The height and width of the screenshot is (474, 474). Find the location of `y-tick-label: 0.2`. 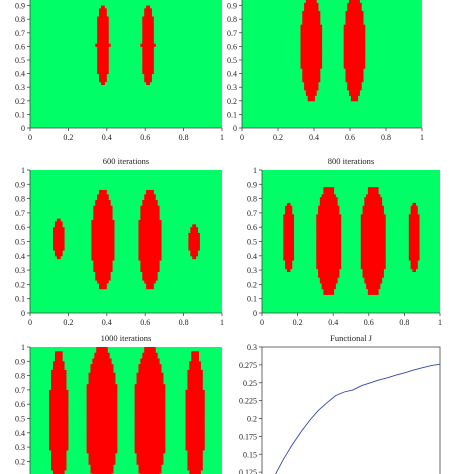

y-tick-label: 0.2 is located at coordinates (252, 284).